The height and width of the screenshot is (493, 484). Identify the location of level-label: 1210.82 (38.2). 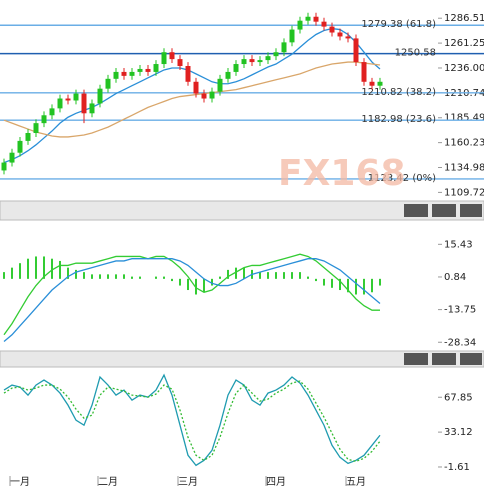
(398, 92).